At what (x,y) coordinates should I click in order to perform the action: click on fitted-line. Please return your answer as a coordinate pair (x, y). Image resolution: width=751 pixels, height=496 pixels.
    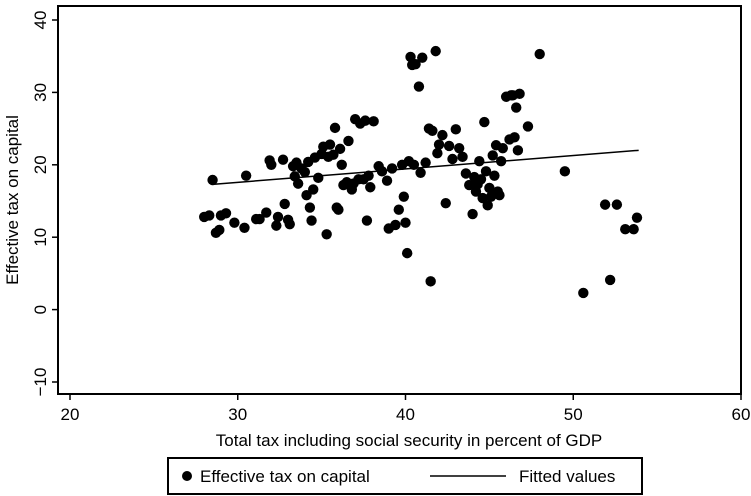
    Looking at the image, I should click on (425, 167).